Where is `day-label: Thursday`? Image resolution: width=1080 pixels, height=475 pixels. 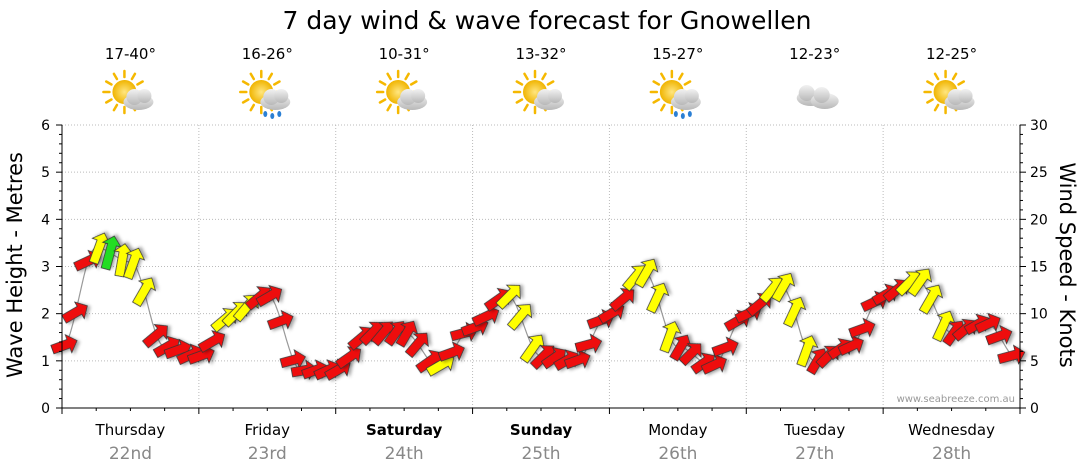
day-label: Thursday is located at coordinates (130, 430).